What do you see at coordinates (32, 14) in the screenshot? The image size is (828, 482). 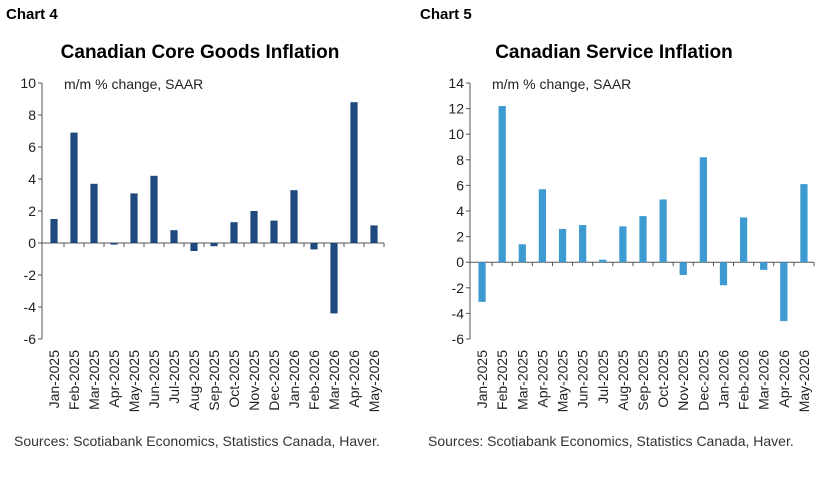 I see `chart-number-label: Chart 4` at bounding box center [32, 14].